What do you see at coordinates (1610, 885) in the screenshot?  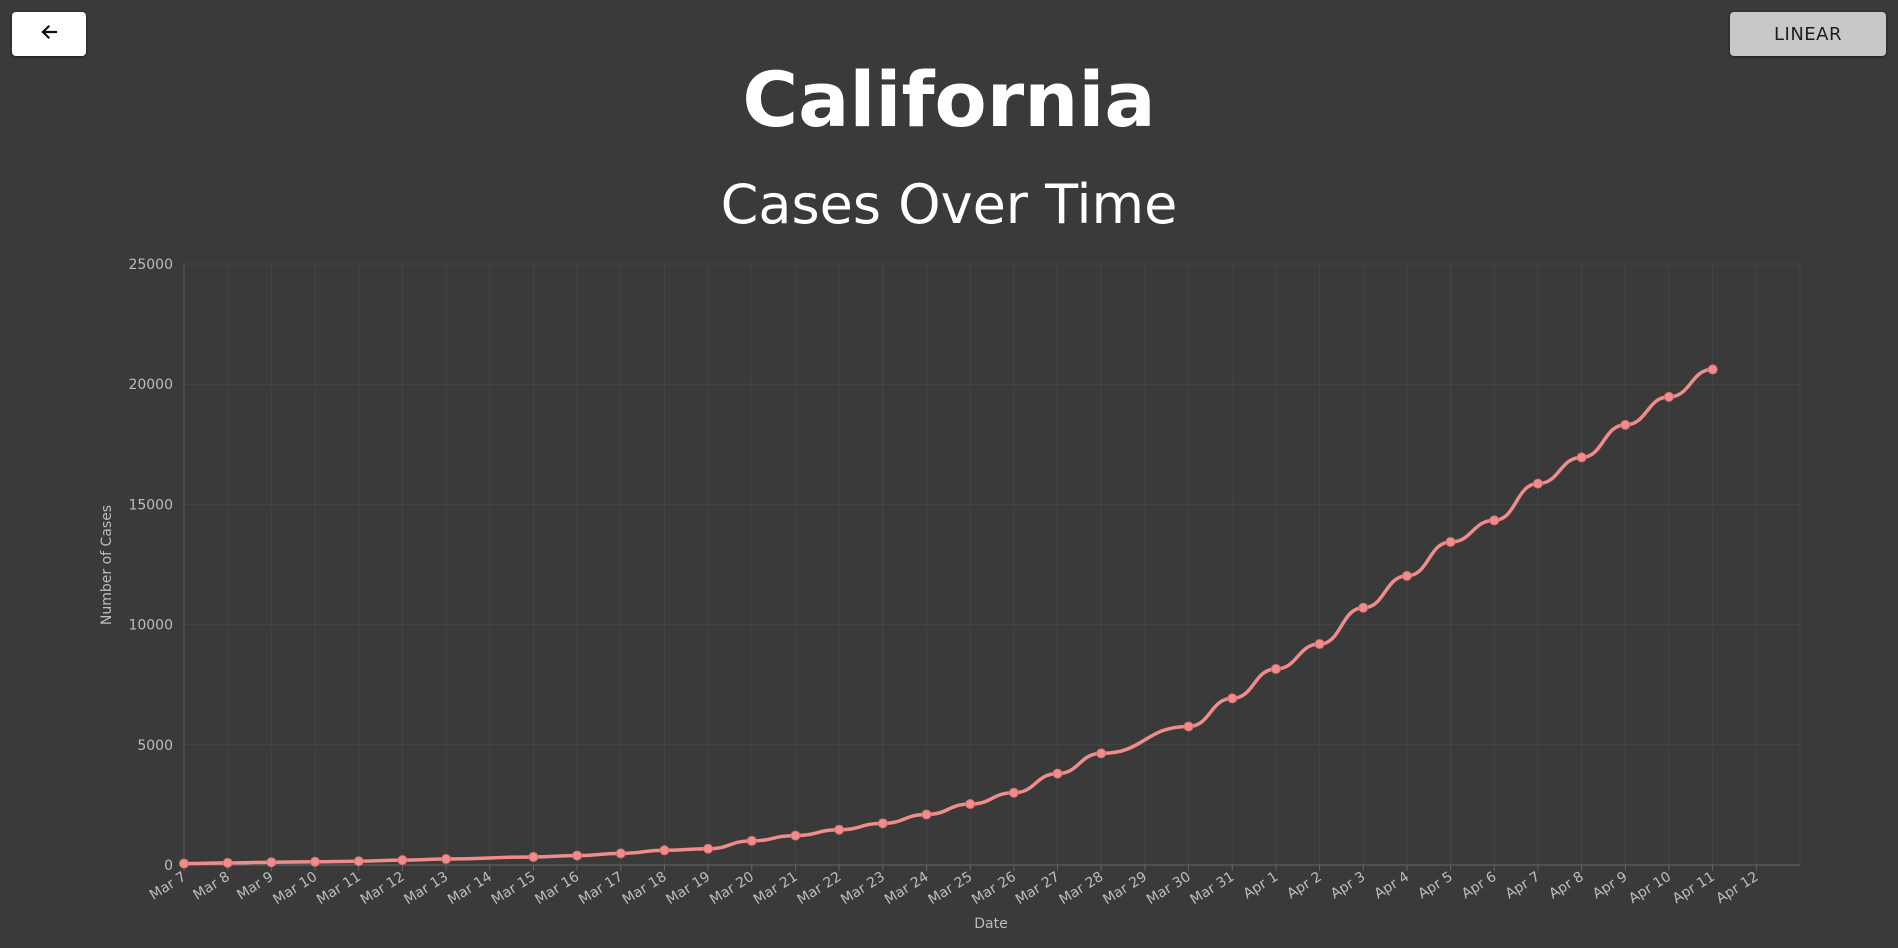 I see `x-tick-label: Apr 9` at bounding box center [1610, 885].